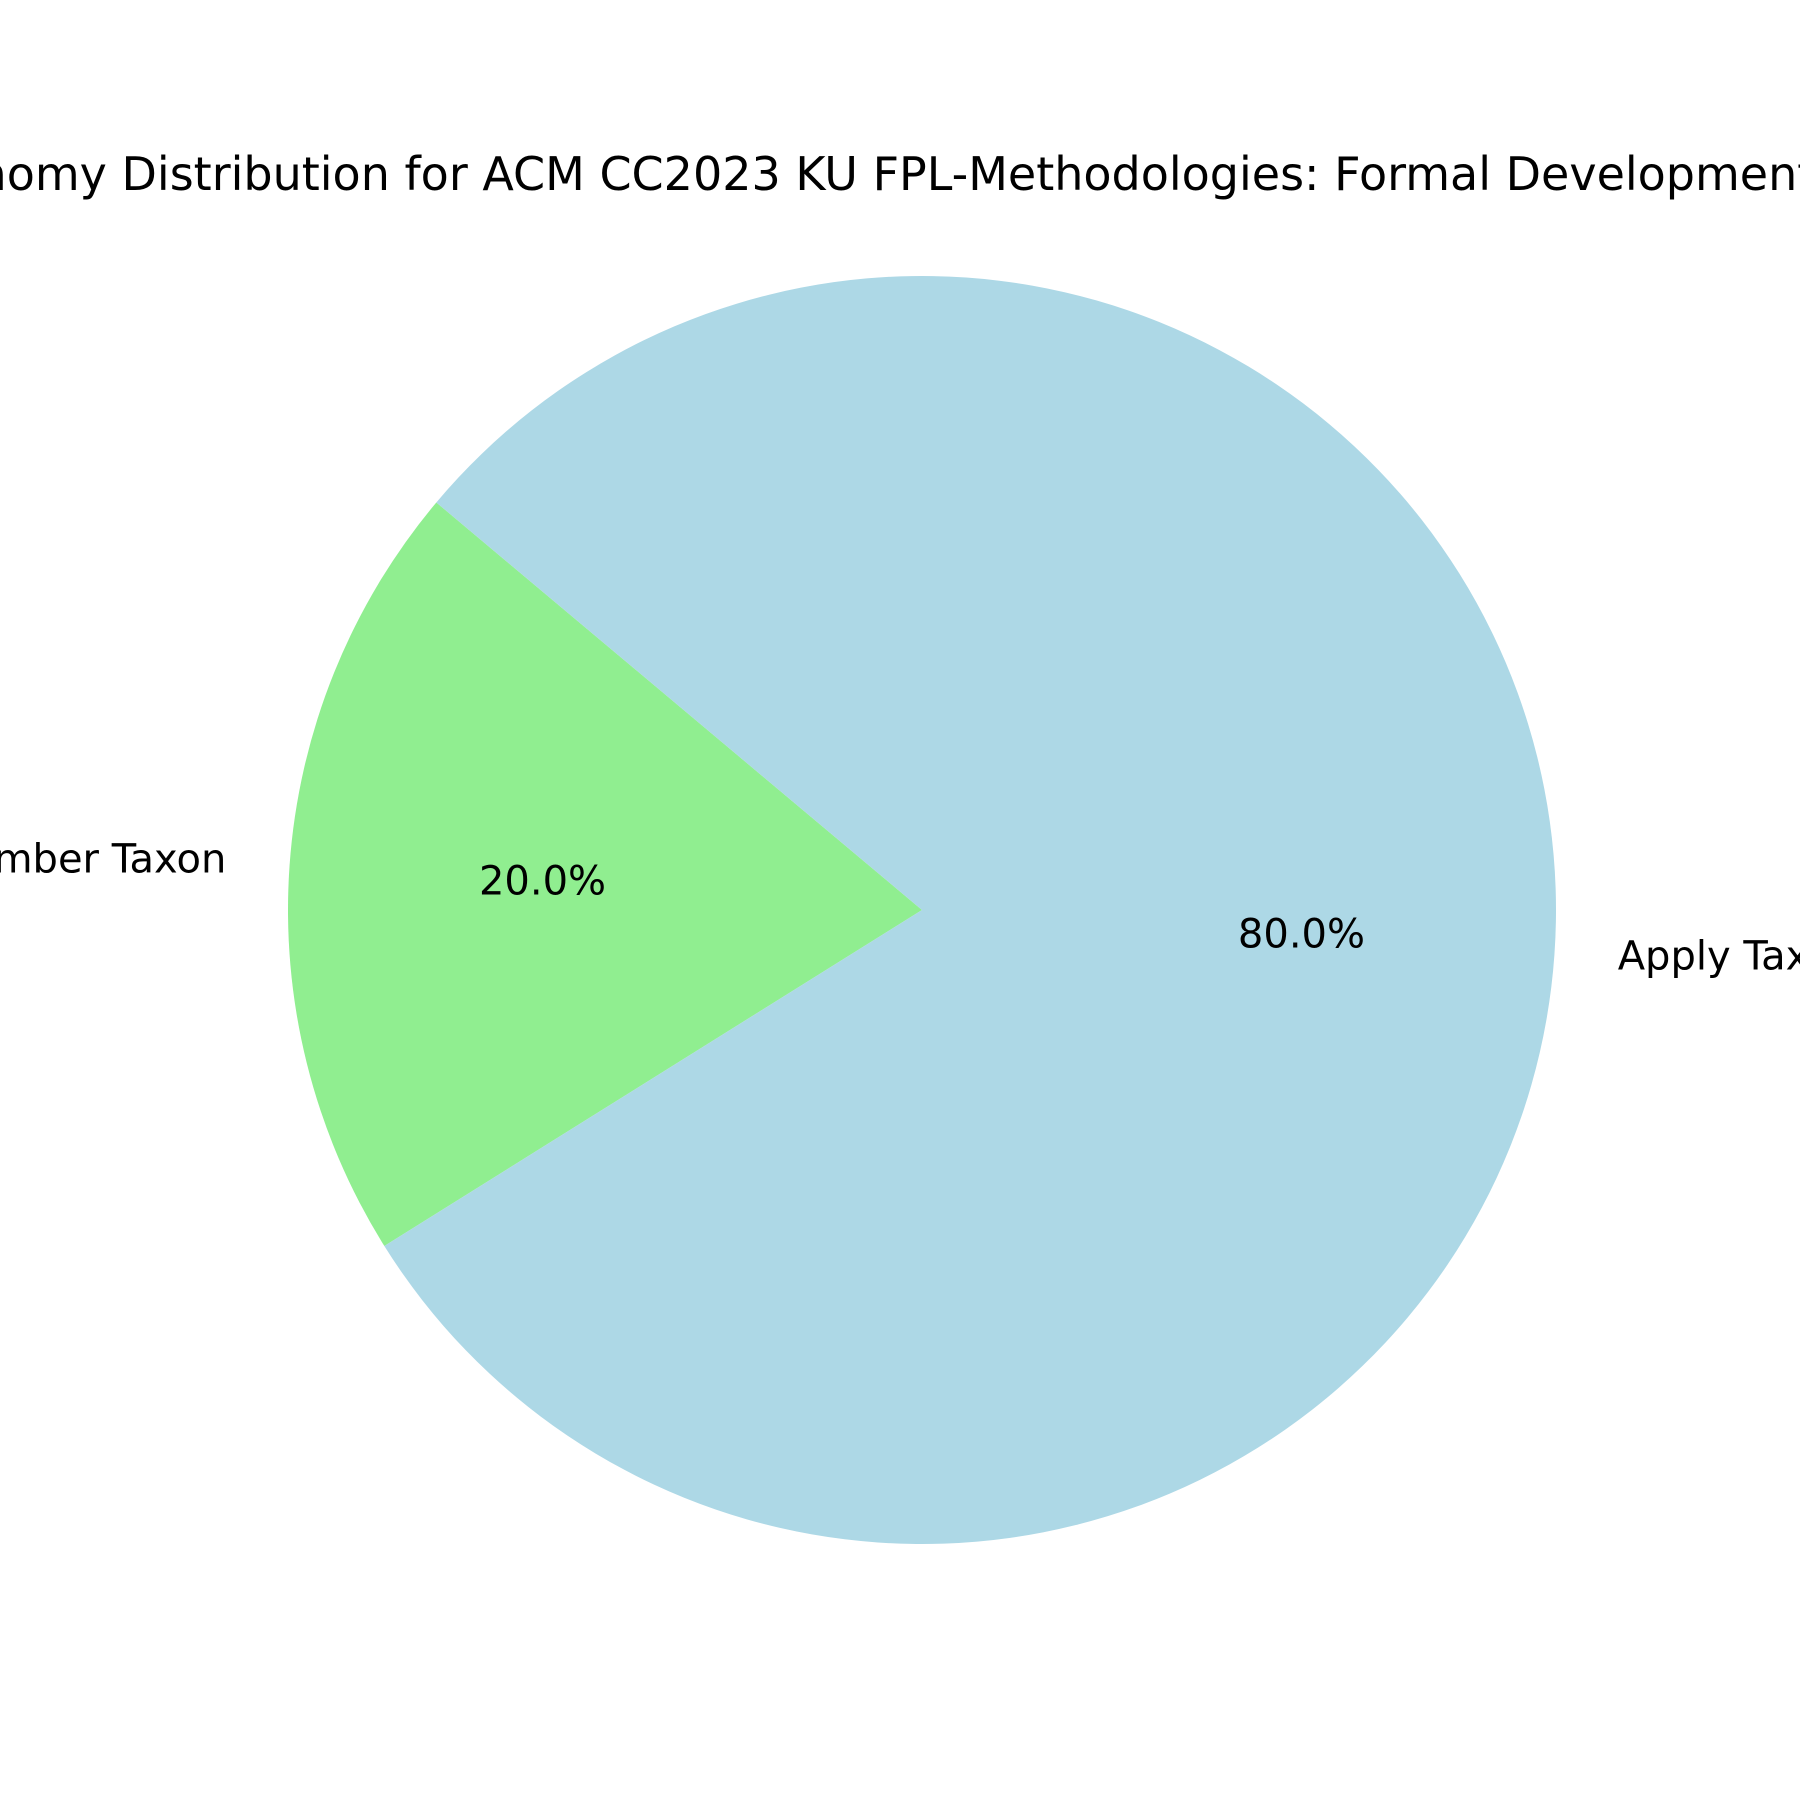 This screenshot has width=1800, height=1800. Describe the element at coordinates (900, 907) in the screenshot. I see `pie-labels: Remember Taxon 20.0% Apply Taxon 80.0%` at that location.